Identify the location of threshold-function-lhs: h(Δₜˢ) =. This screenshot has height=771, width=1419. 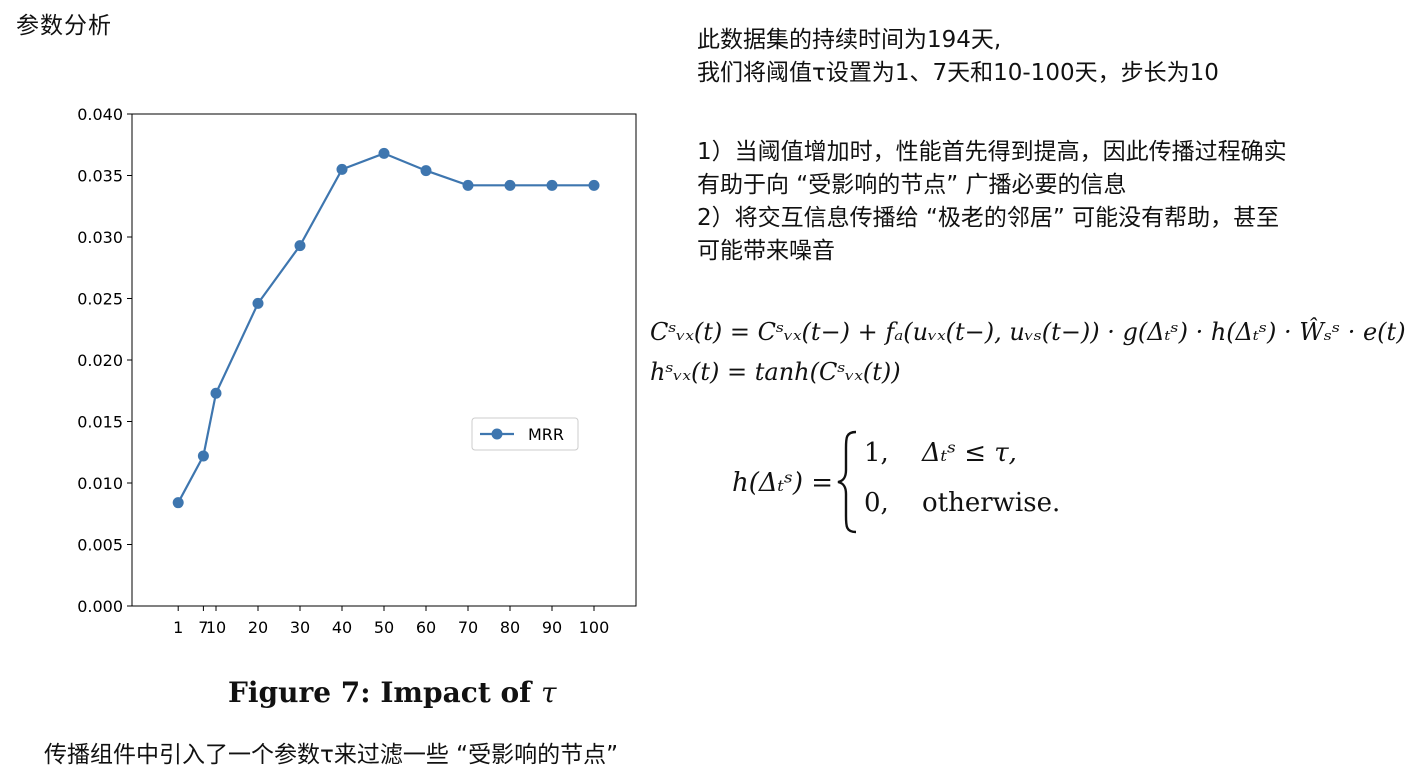
(783, 483).